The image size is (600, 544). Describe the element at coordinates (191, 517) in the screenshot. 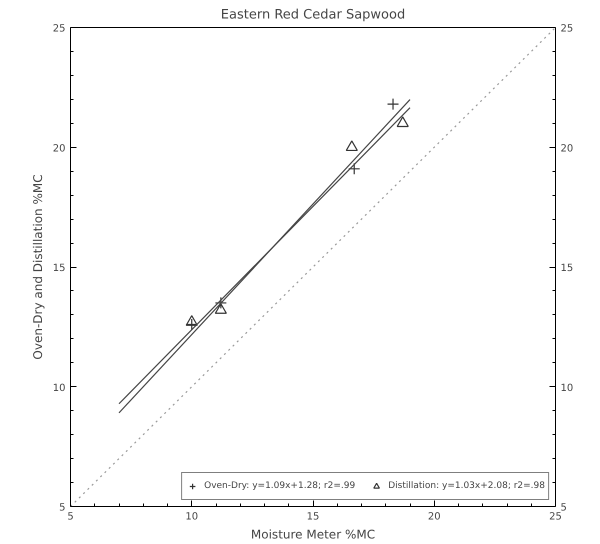

I see `x-tick-label: 10` at that location.